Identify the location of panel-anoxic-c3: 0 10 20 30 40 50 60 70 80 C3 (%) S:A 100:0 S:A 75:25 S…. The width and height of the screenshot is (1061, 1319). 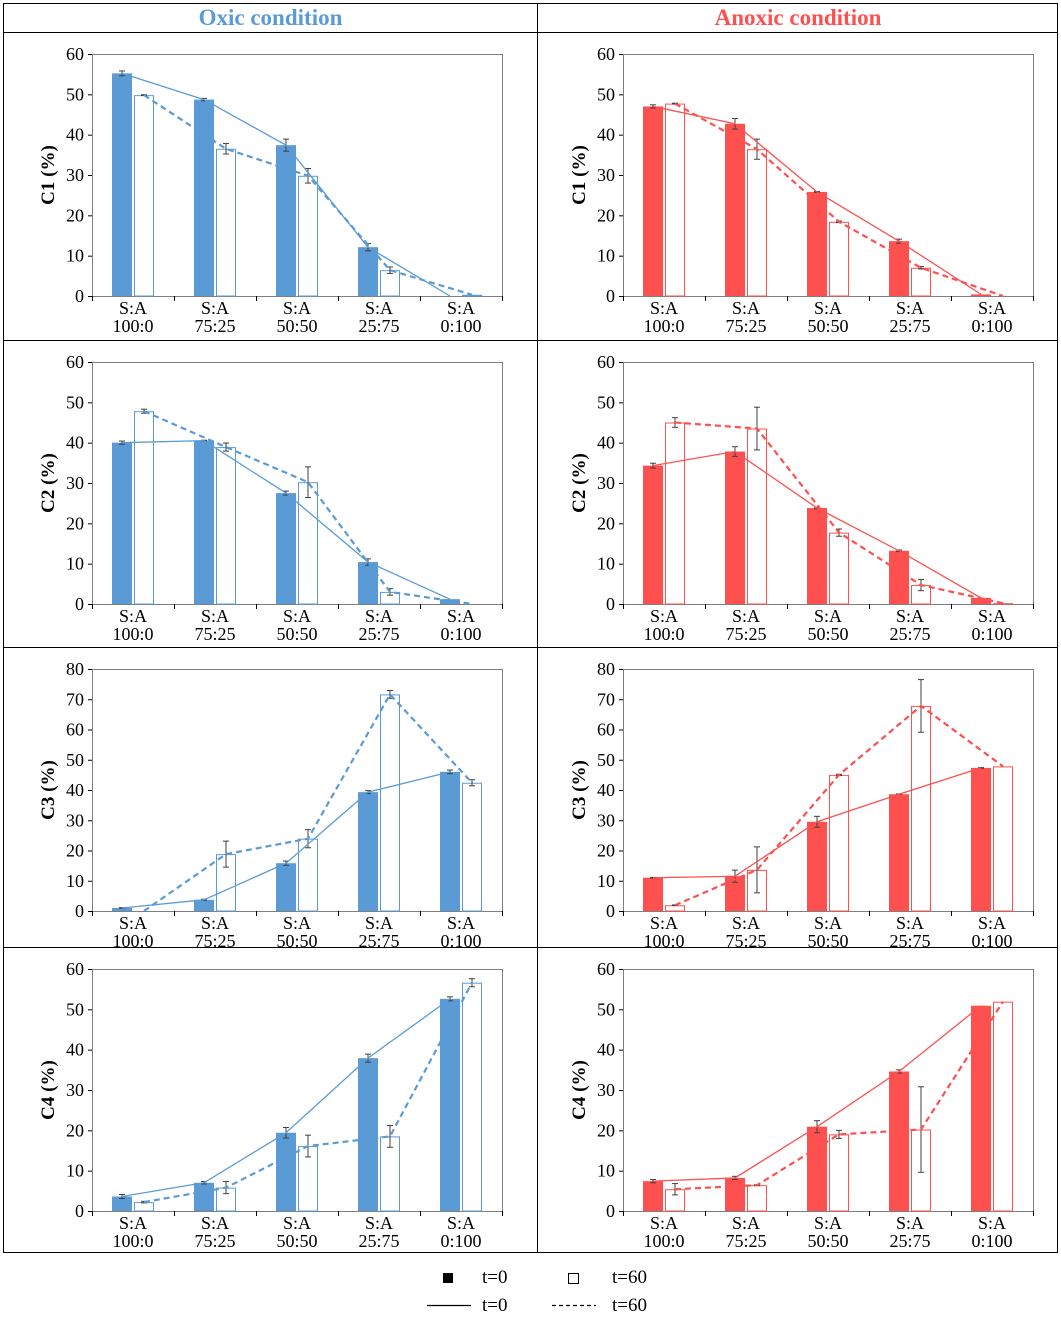
(798, 797).